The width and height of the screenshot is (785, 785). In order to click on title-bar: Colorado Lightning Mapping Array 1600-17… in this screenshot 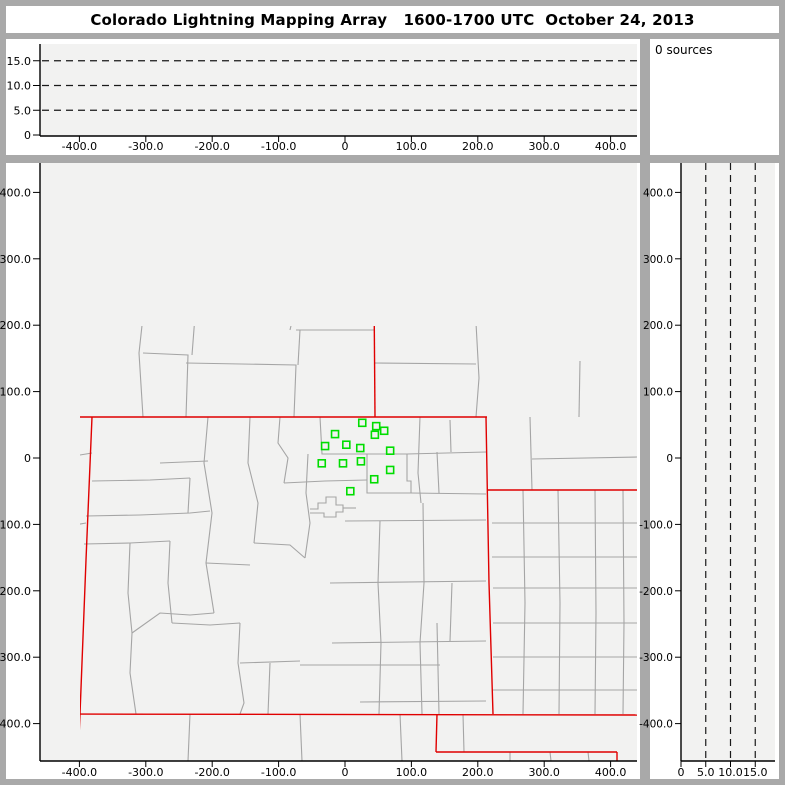, I will do `click(392, 19)`.